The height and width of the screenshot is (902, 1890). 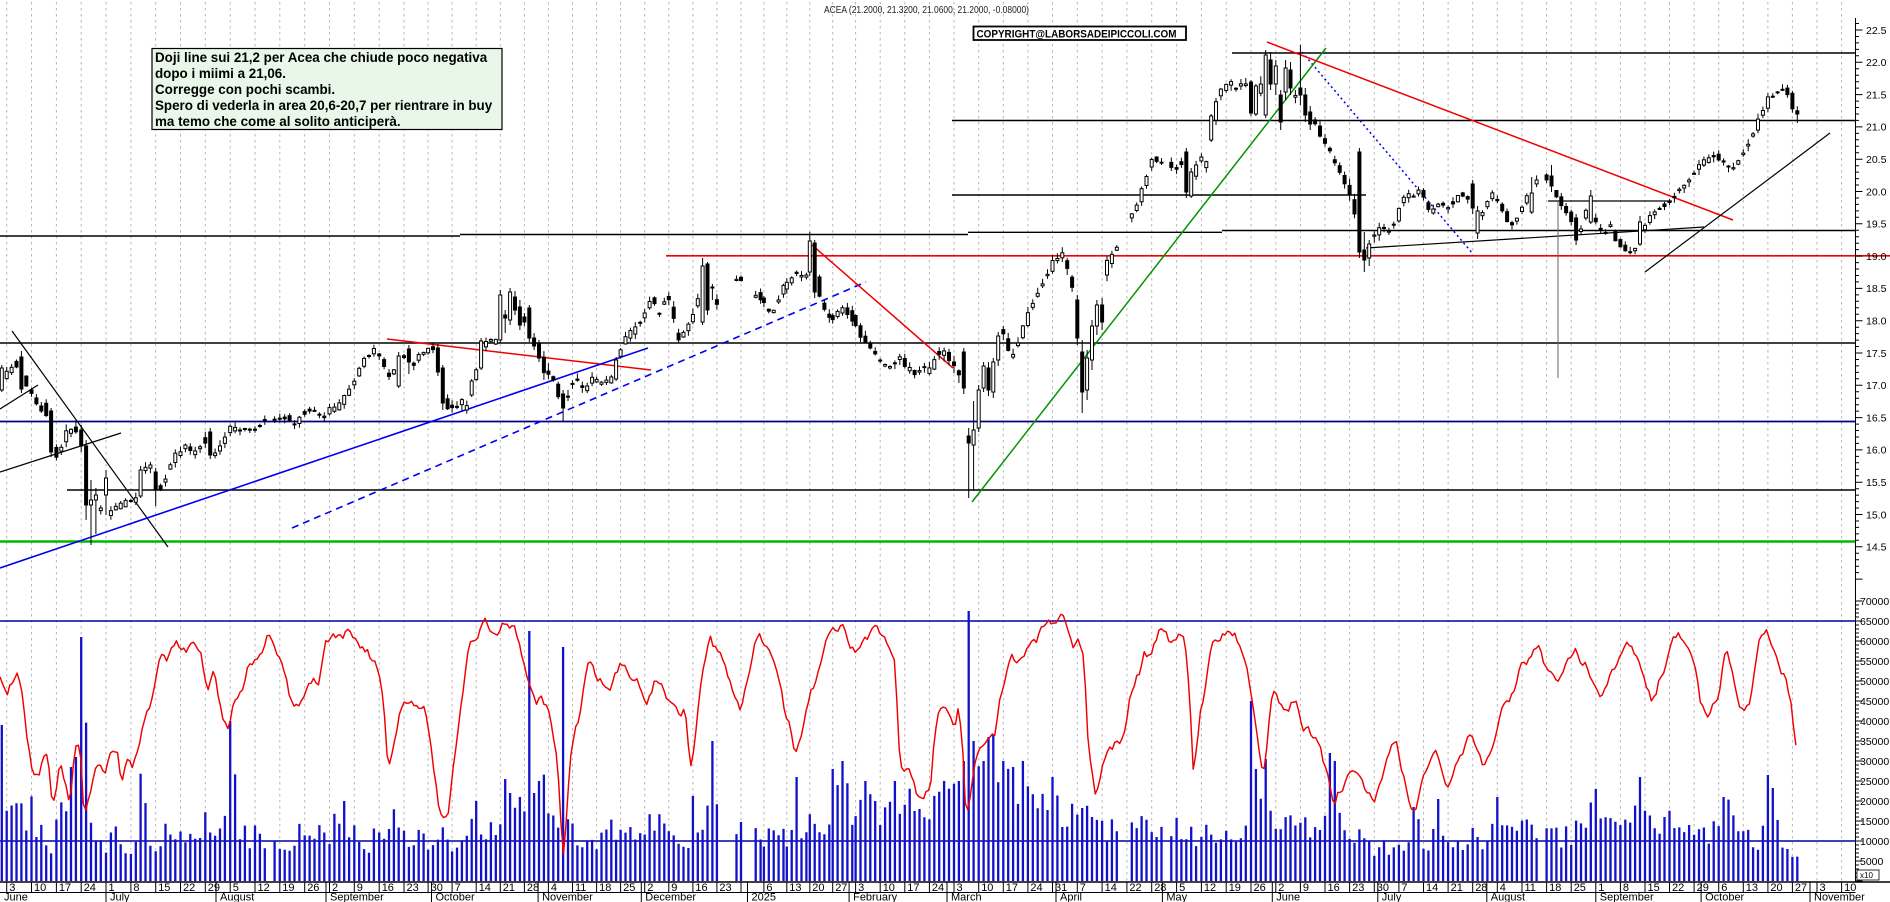 What do you see at coordinates (875, 897) in the screenshot?
I see `svg-text: February` at bounding box center [875, 897].